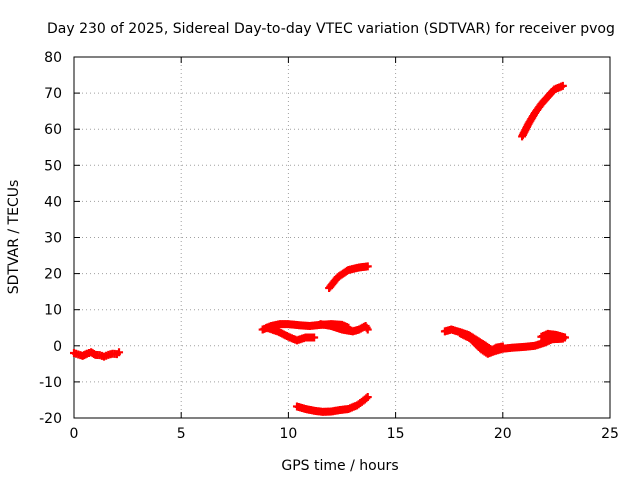  Describe the element at coordinates (396, 434) in the screenshot. I see `x-tick-label: 15` at that location.